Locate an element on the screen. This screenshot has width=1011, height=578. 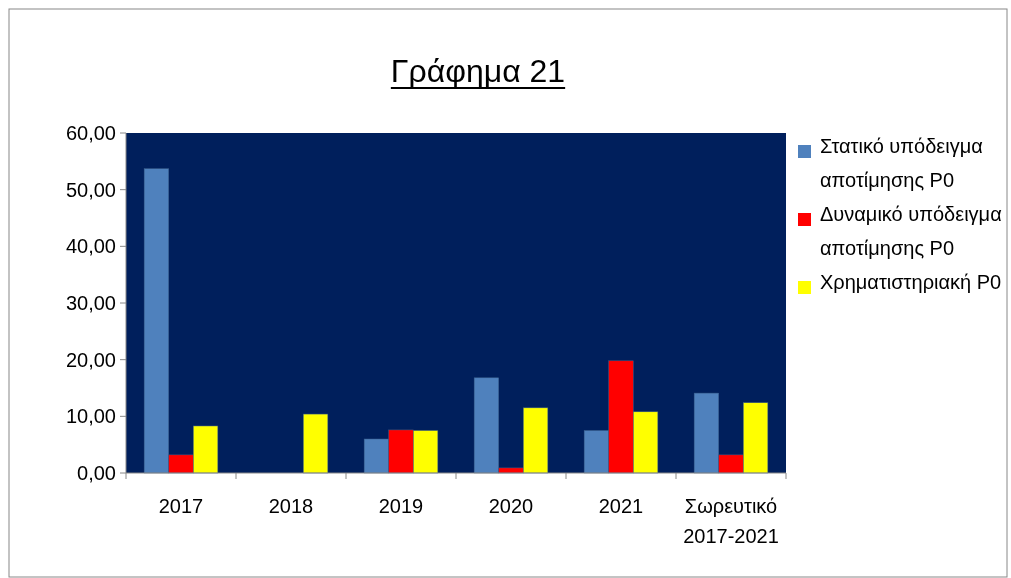
y-tick-label: 40,00 is located at coordinates (90, 246).